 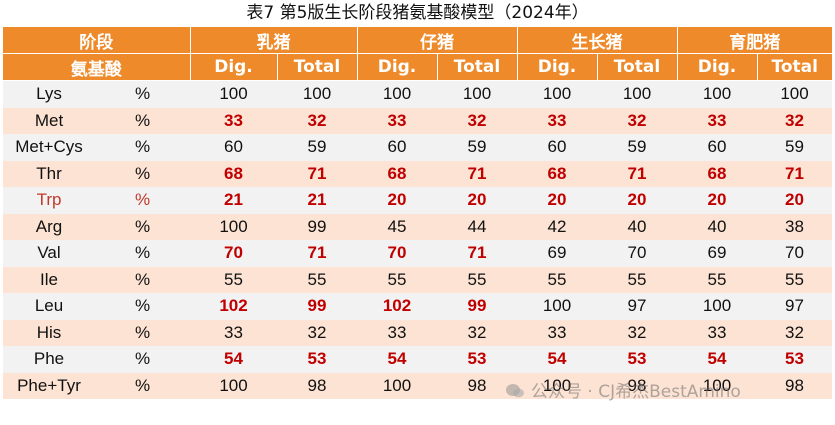 I want to click on value-cell: 38, so click(x=794, y=226).